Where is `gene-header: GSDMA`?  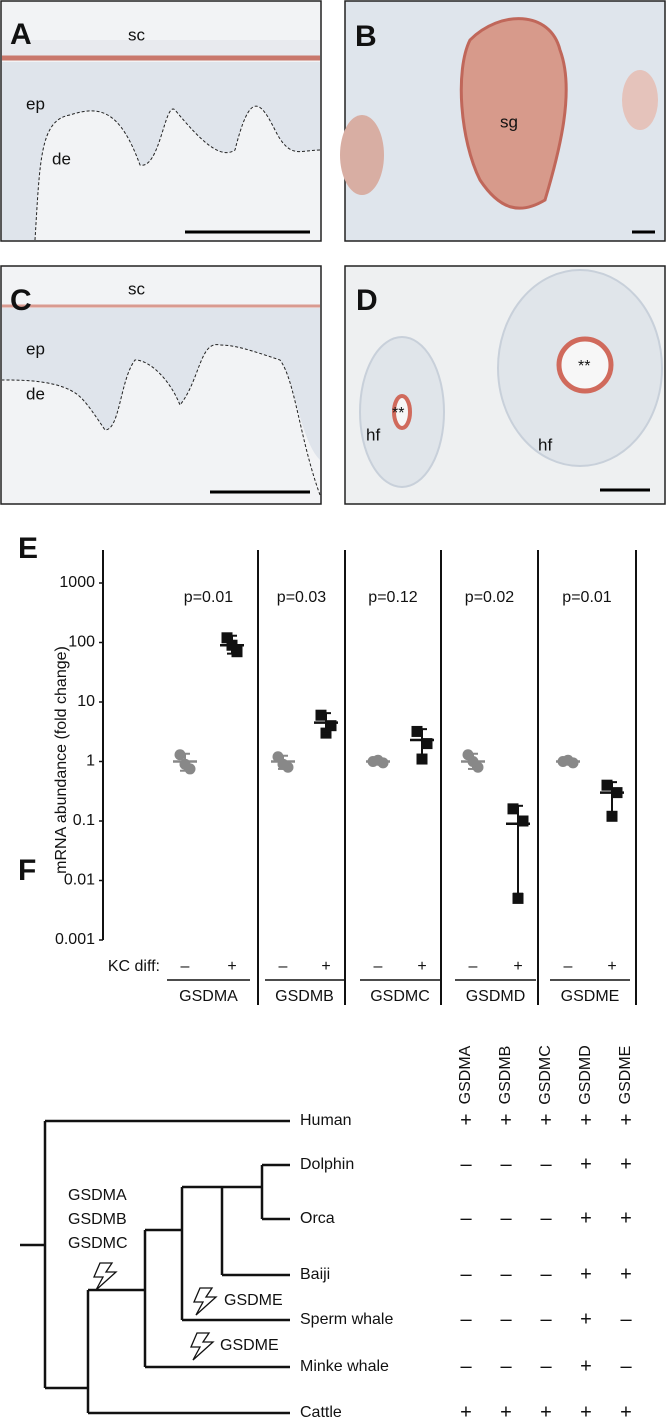 gene-header: GSDMA is located at coordinates (465, 1074).